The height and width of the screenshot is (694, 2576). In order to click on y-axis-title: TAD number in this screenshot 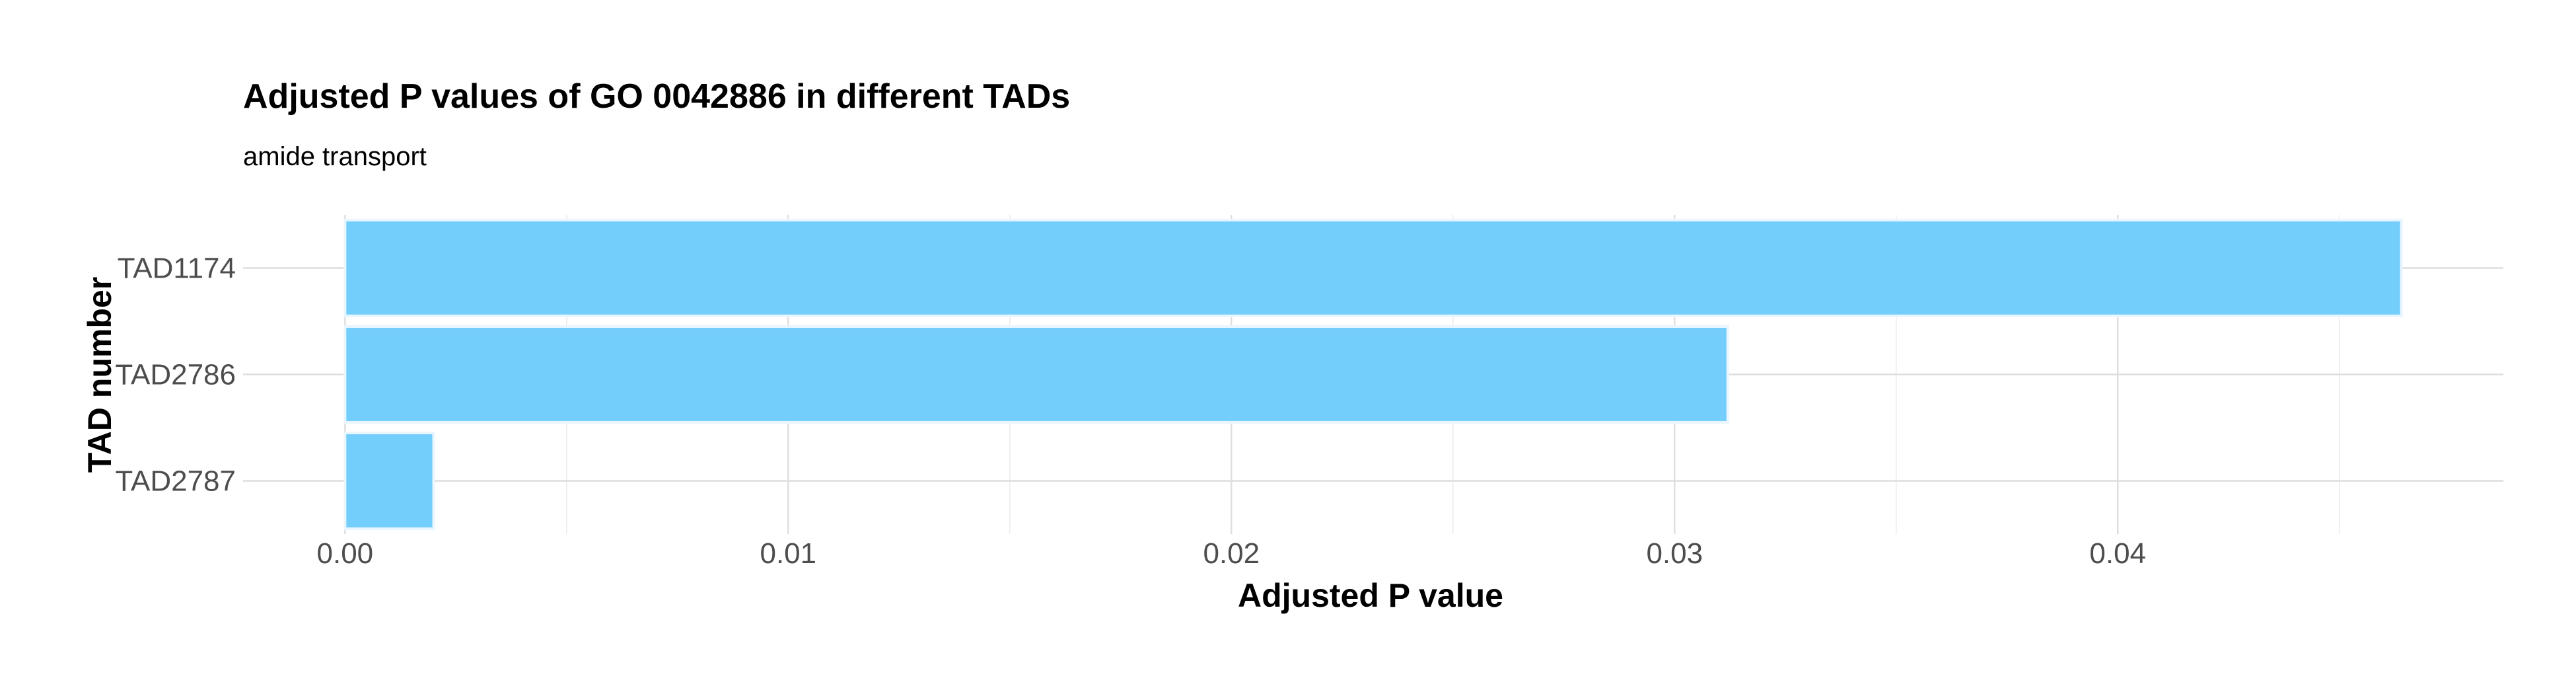, I will do `click(100, 375)`.